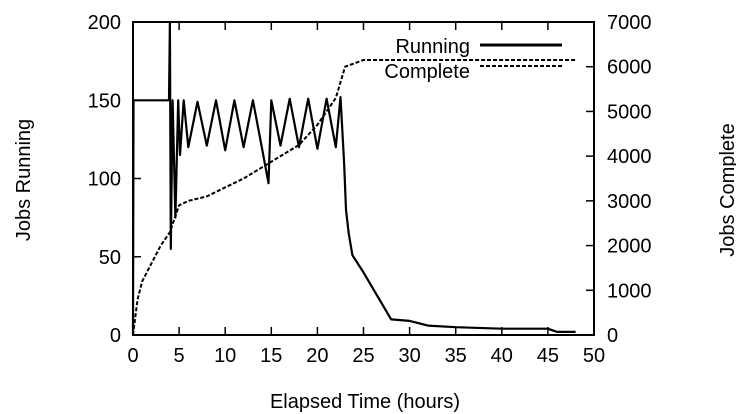 The height and width of the screenshot is (414, 736). What do you see at coordinates (432, 47) in the screenshot?
I see `legend-label-running: Running` at bounding box center [432, 47].